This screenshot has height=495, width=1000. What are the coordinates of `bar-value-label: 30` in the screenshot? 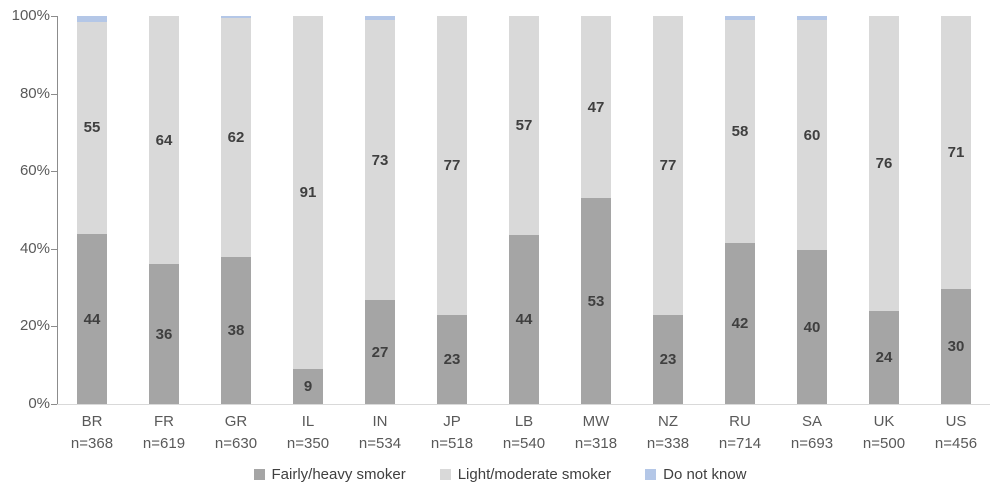 It's located at (956, 346).